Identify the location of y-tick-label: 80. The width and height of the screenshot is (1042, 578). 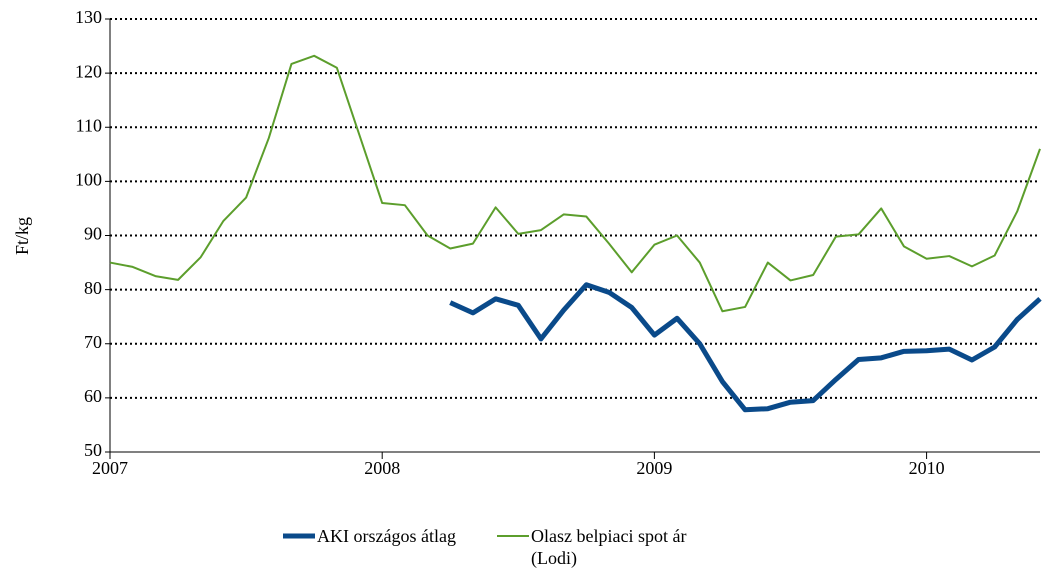
(93, 288).